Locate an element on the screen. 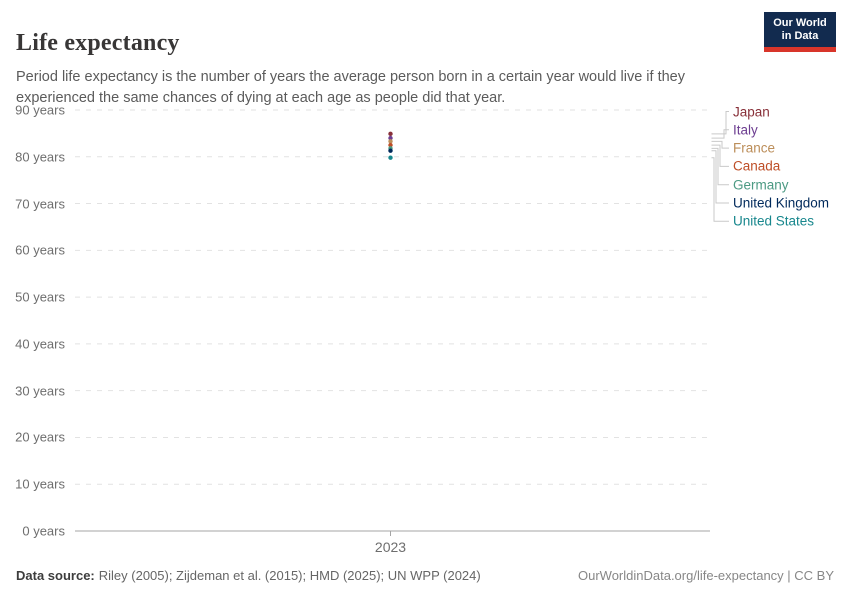 The width and height of the screenshot is (850, 600). page-title: Life expectancy is located at coordinates (98, 43).